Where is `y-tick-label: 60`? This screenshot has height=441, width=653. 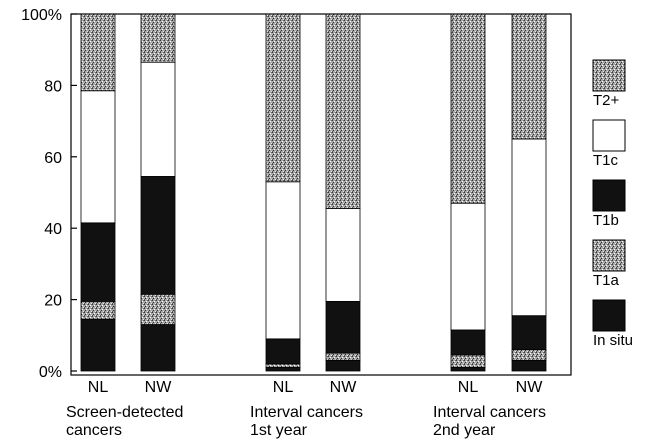
y-tick-label: 60 is located at coordinates (53, 158).